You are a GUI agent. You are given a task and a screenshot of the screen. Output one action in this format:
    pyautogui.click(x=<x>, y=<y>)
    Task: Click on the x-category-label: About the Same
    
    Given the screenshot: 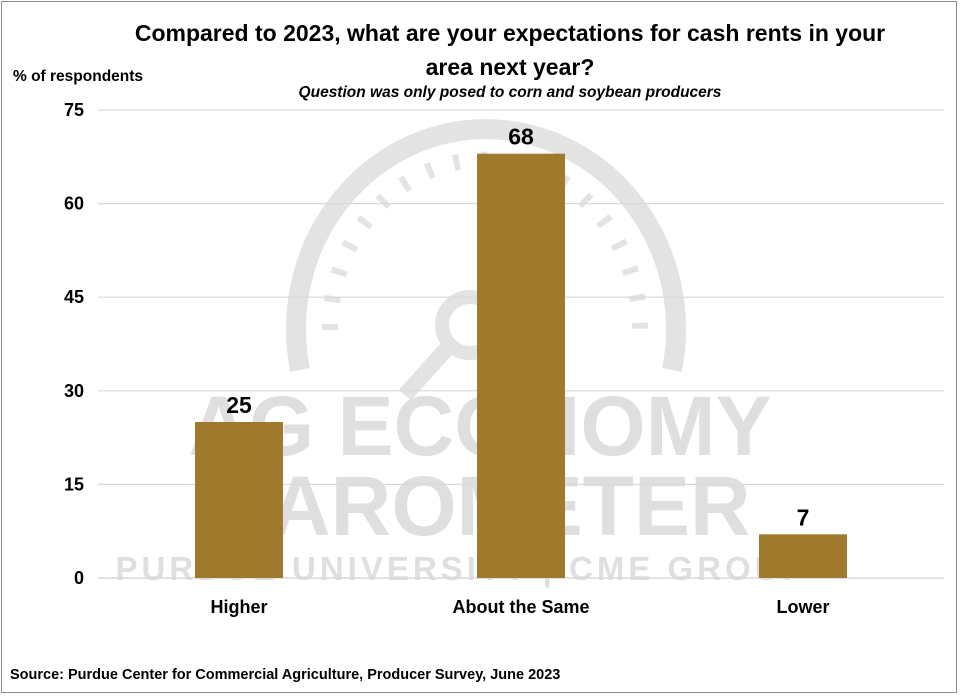 What is the action you would take?
    pyautogui.click(x=520, y=607)
    